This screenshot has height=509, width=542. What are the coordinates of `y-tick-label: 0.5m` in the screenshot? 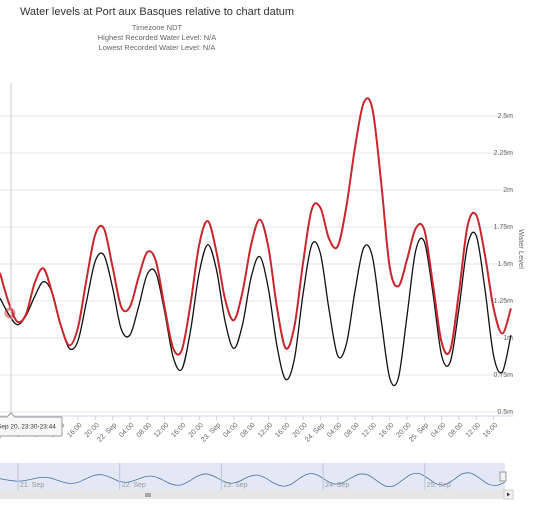 It's located at (505, 412).